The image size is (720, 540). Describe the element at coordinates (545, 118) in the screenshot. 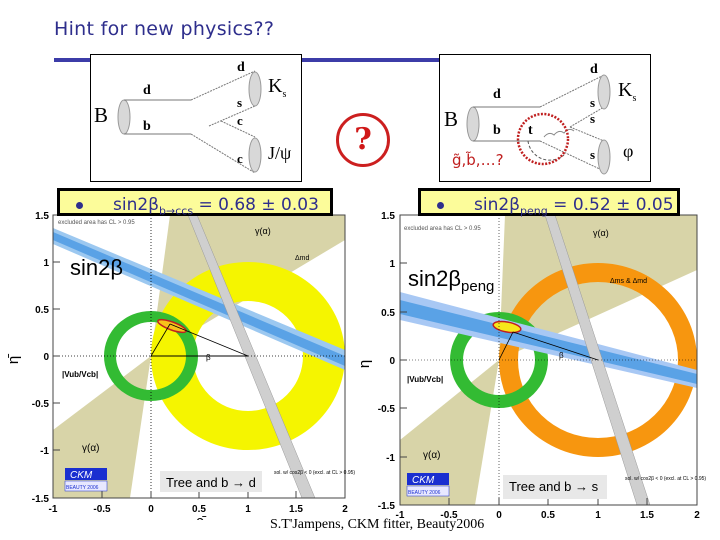

I see `feynman-diagram-b-to-phi-ks: B d b t d s s s Ks φ g̃,b̃,…?` at that location.